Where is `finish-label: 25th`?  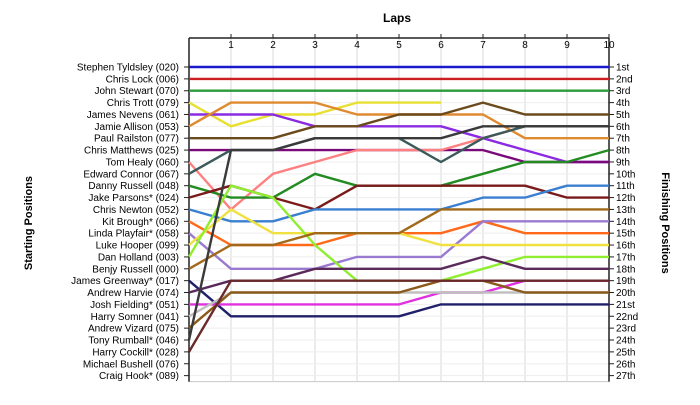
finish-label: 25th is located at coordinates (625, 352).